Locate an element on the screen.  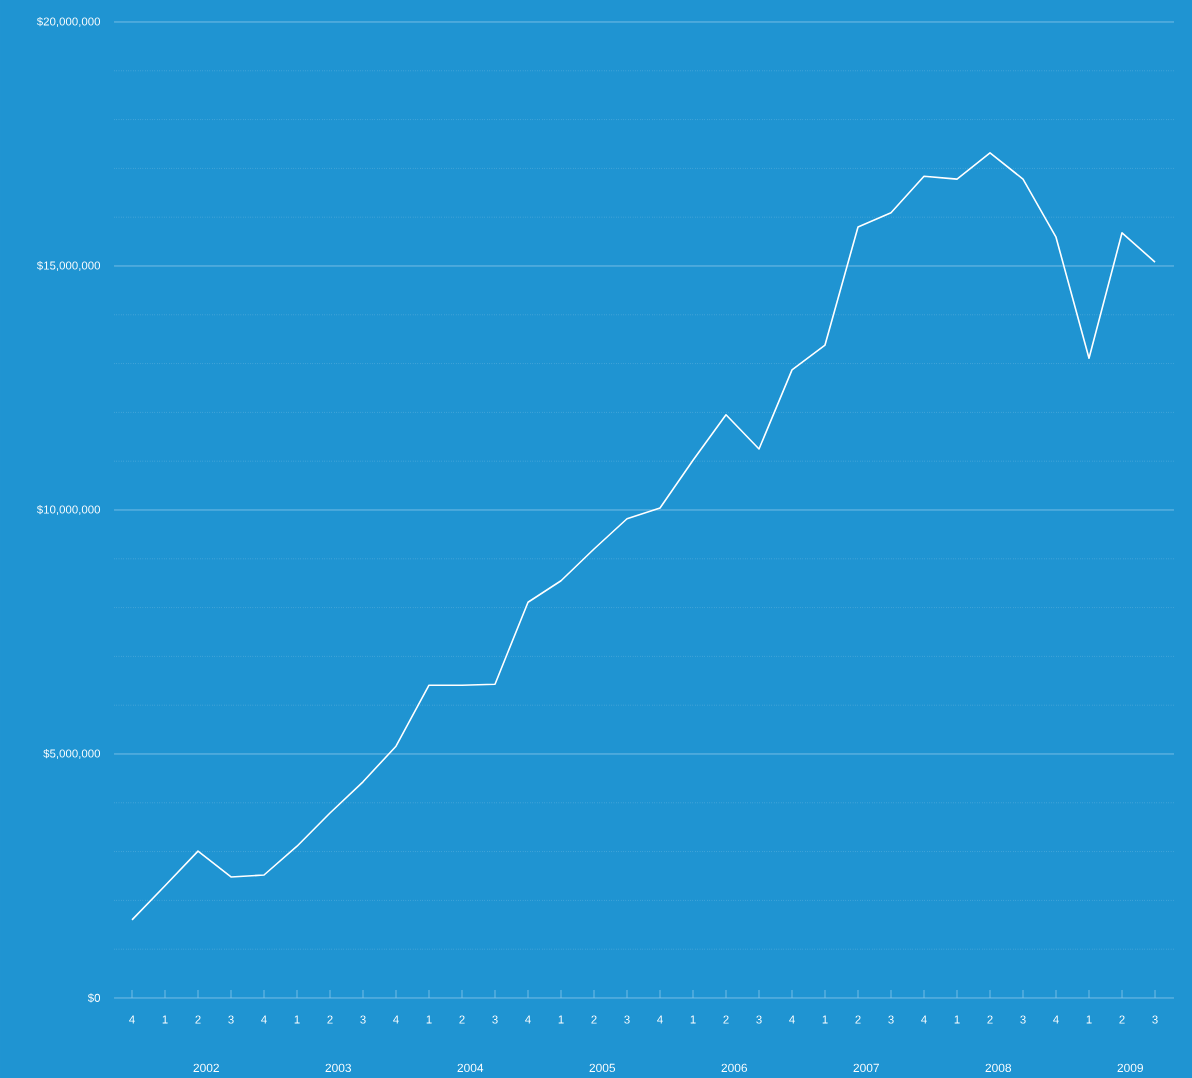
y-tick-label: $15,000,000 is located at coordinates (68, 266).